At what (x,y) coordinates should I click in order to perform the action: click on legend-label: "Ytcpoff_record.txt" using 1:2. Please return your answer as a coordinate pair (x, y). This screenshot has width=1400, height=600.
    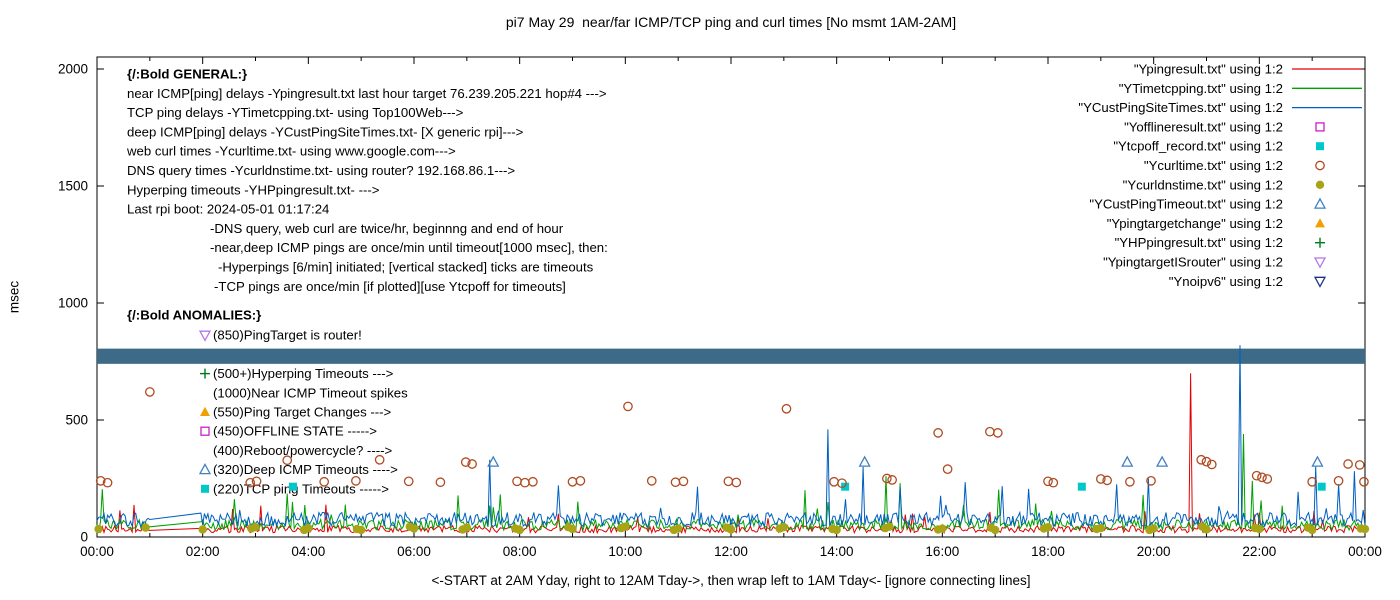
    Looking at the image, I should click on (1198, 146).